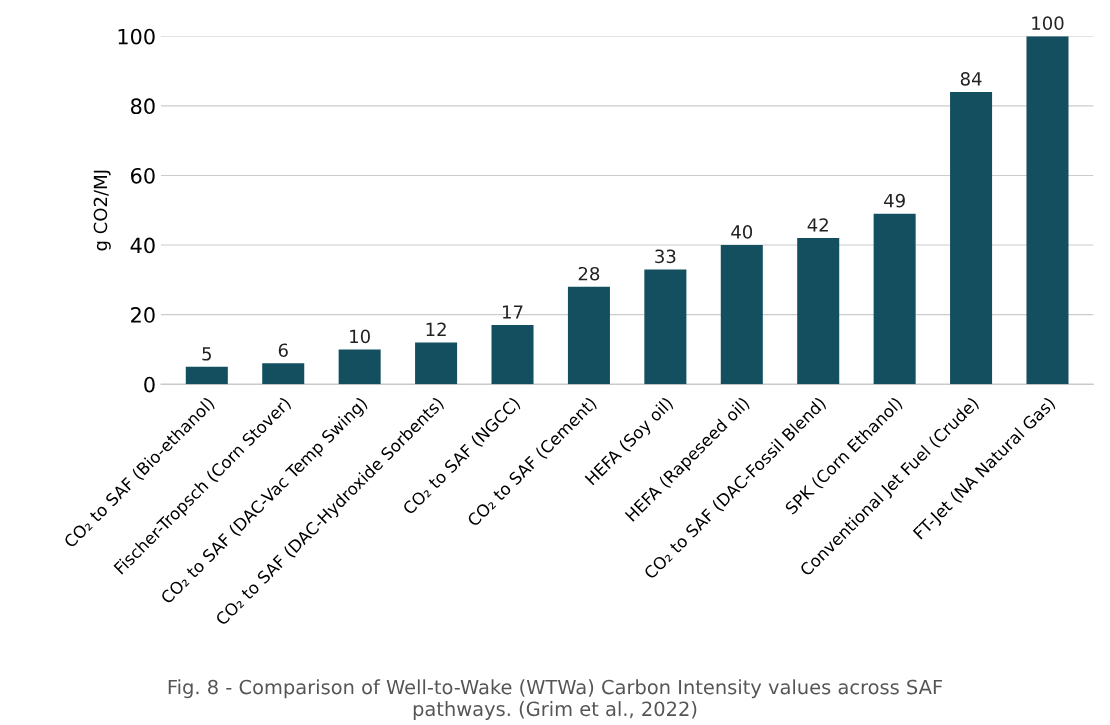 This screenshot has height=725, width=1110. Describe the element at coordinates (143, 315) in the screenshot. I see `y-tick-label: 20` at that location.